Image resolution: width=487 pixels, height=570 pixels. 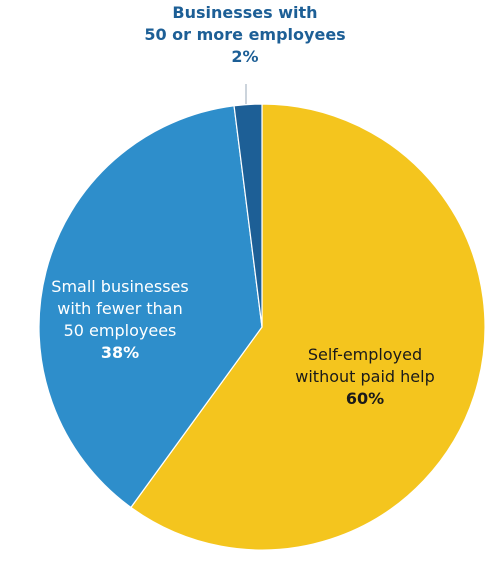 What do you see at coordinates (120, 330) in the screenshot?
I see `label-small-line-3: 50 employees` at bounding box center [120, 330].